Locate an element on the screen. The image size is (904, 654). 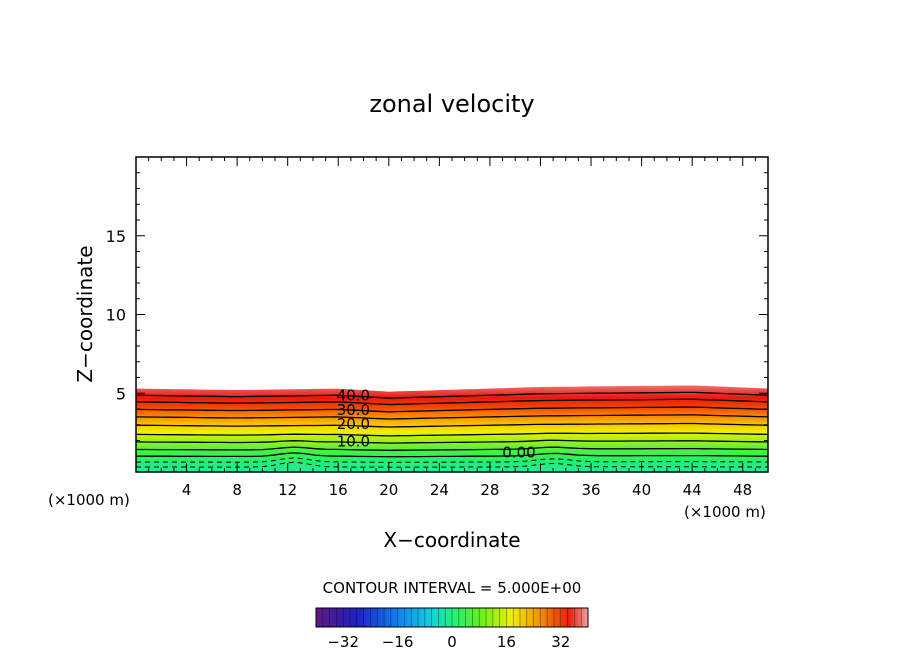
chart-title: zonal velocity is located at coordinates (451, 104).